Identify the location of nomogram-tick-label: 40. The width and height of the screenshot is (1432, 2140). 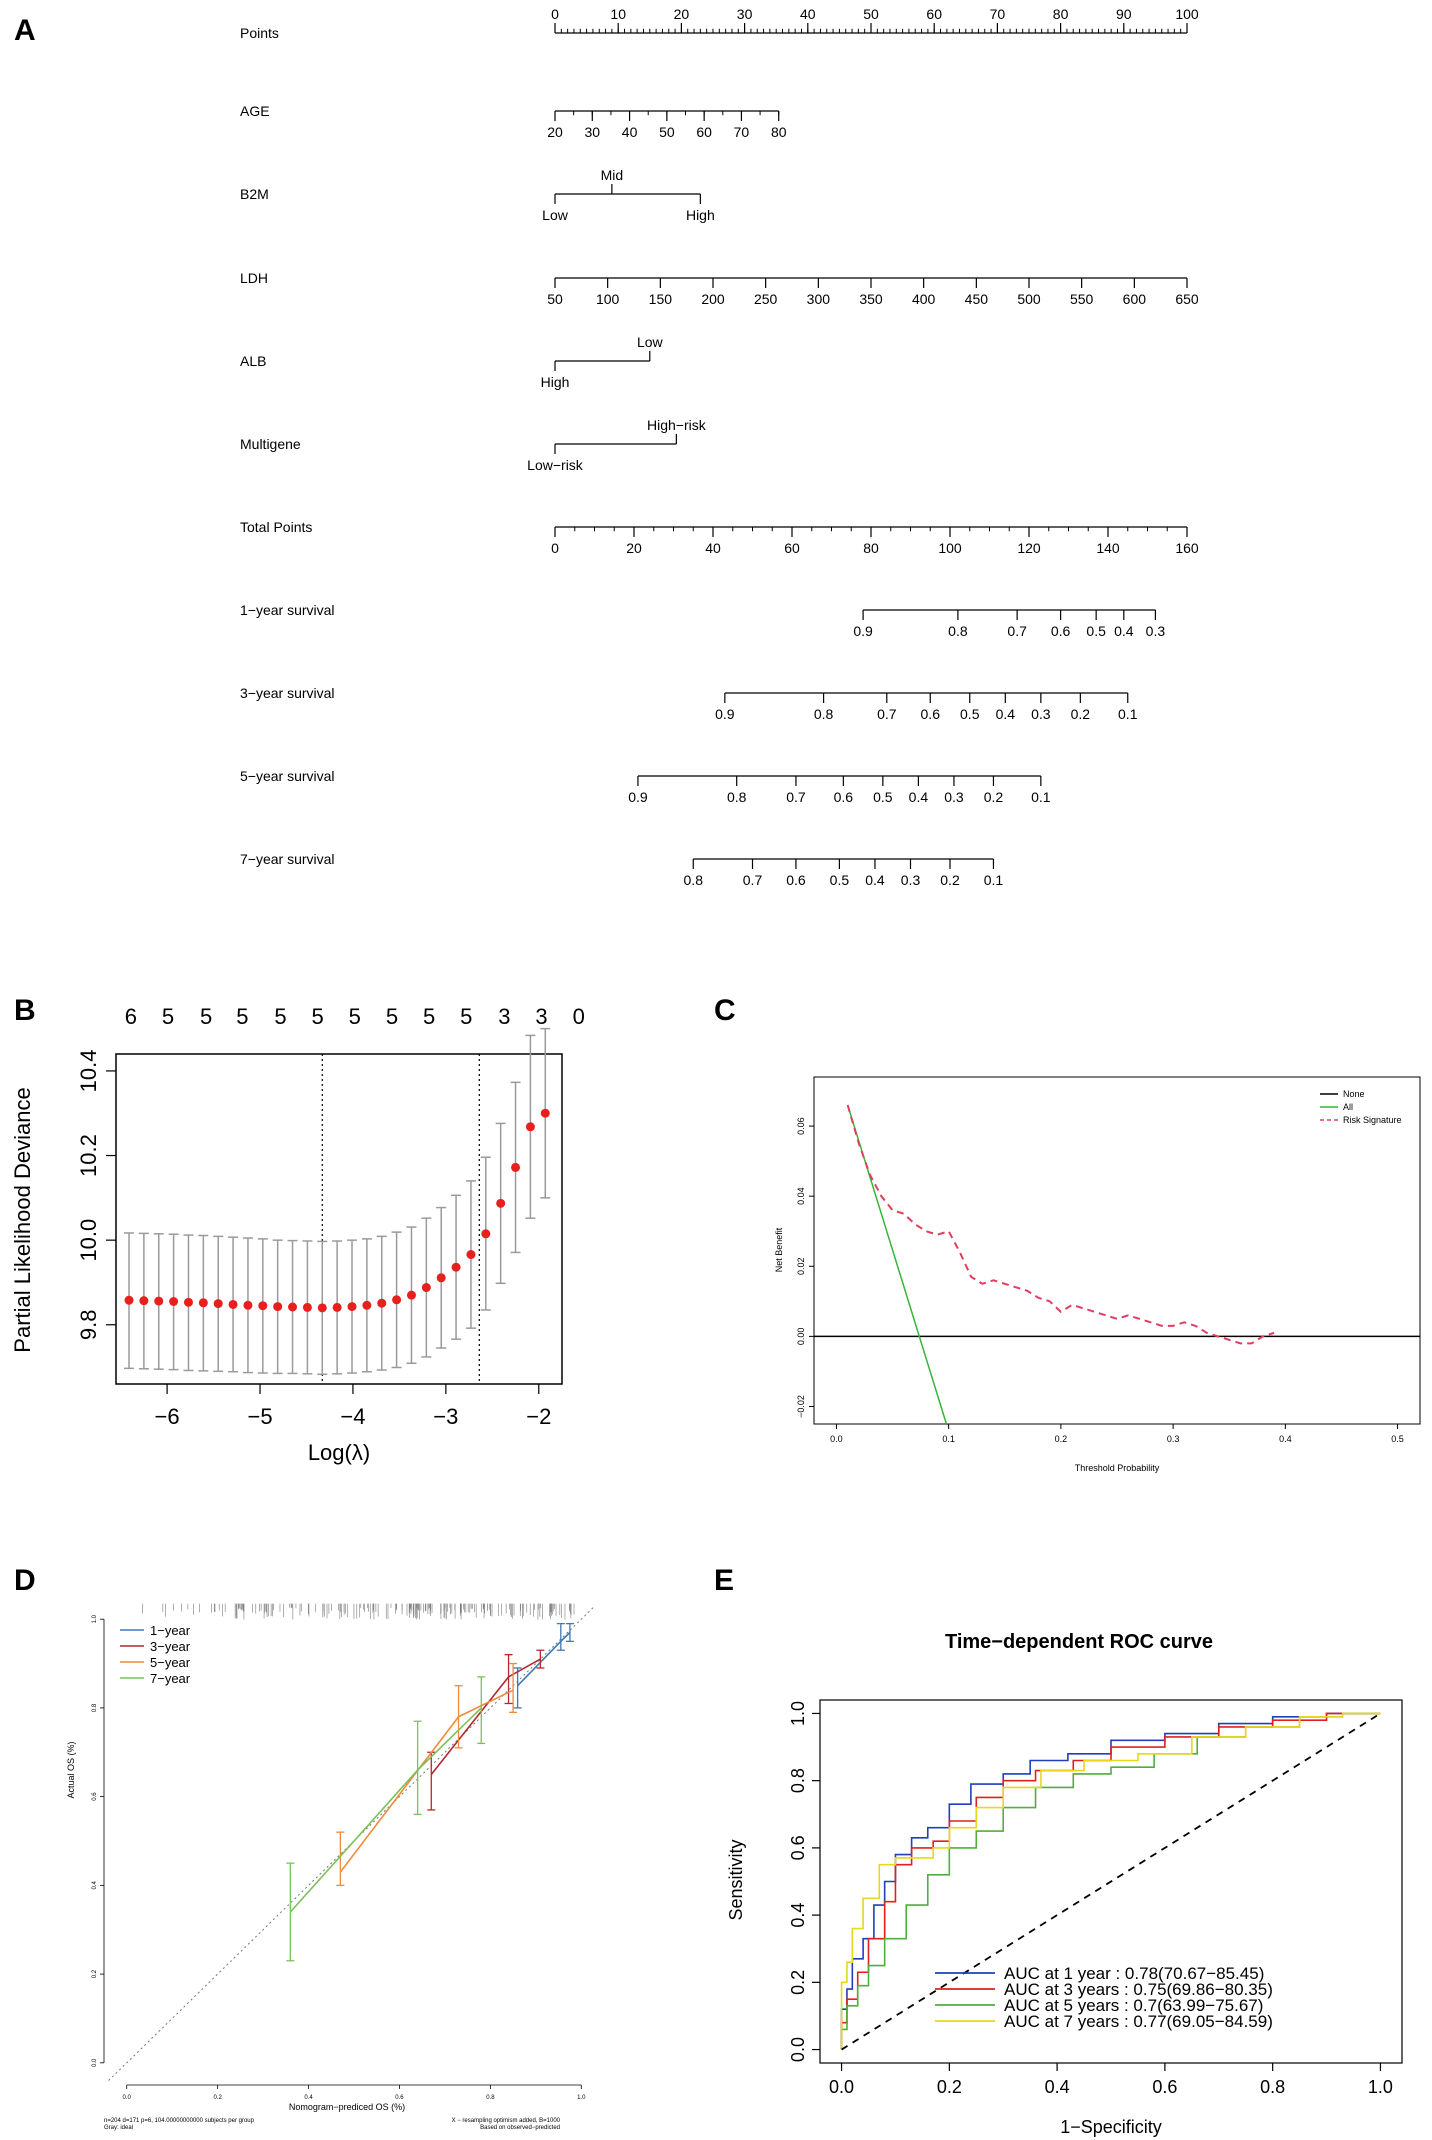
(808, 14).